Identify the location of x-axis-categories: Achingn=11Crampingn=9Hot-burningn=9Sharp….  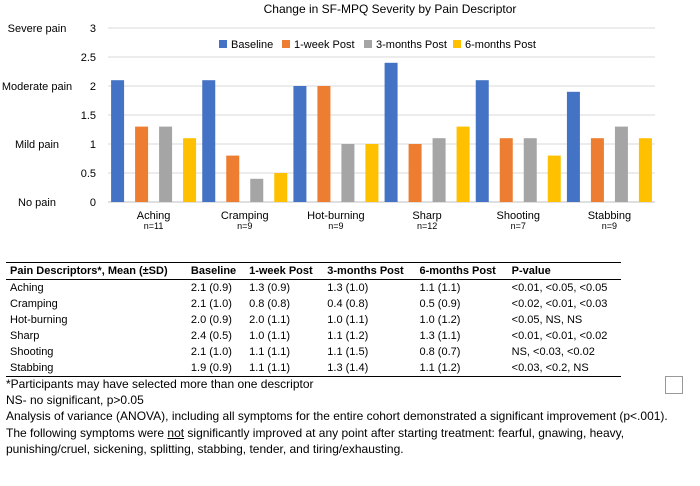
(384, 220).